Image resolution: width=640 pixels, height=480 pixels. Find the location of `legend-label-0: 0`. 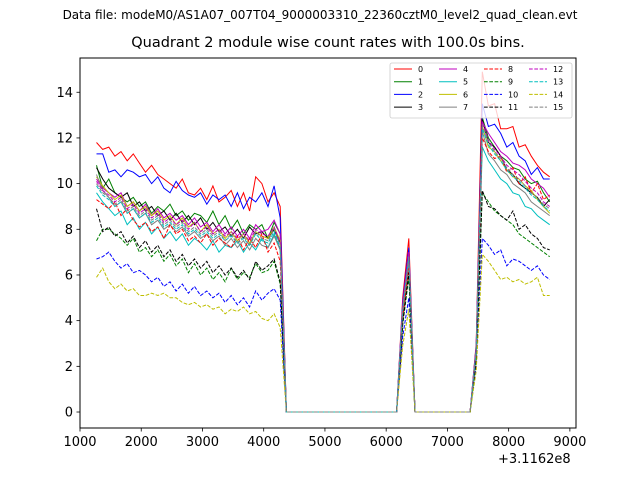

legend-label-0: 0 is located at coordinates (420, 69).